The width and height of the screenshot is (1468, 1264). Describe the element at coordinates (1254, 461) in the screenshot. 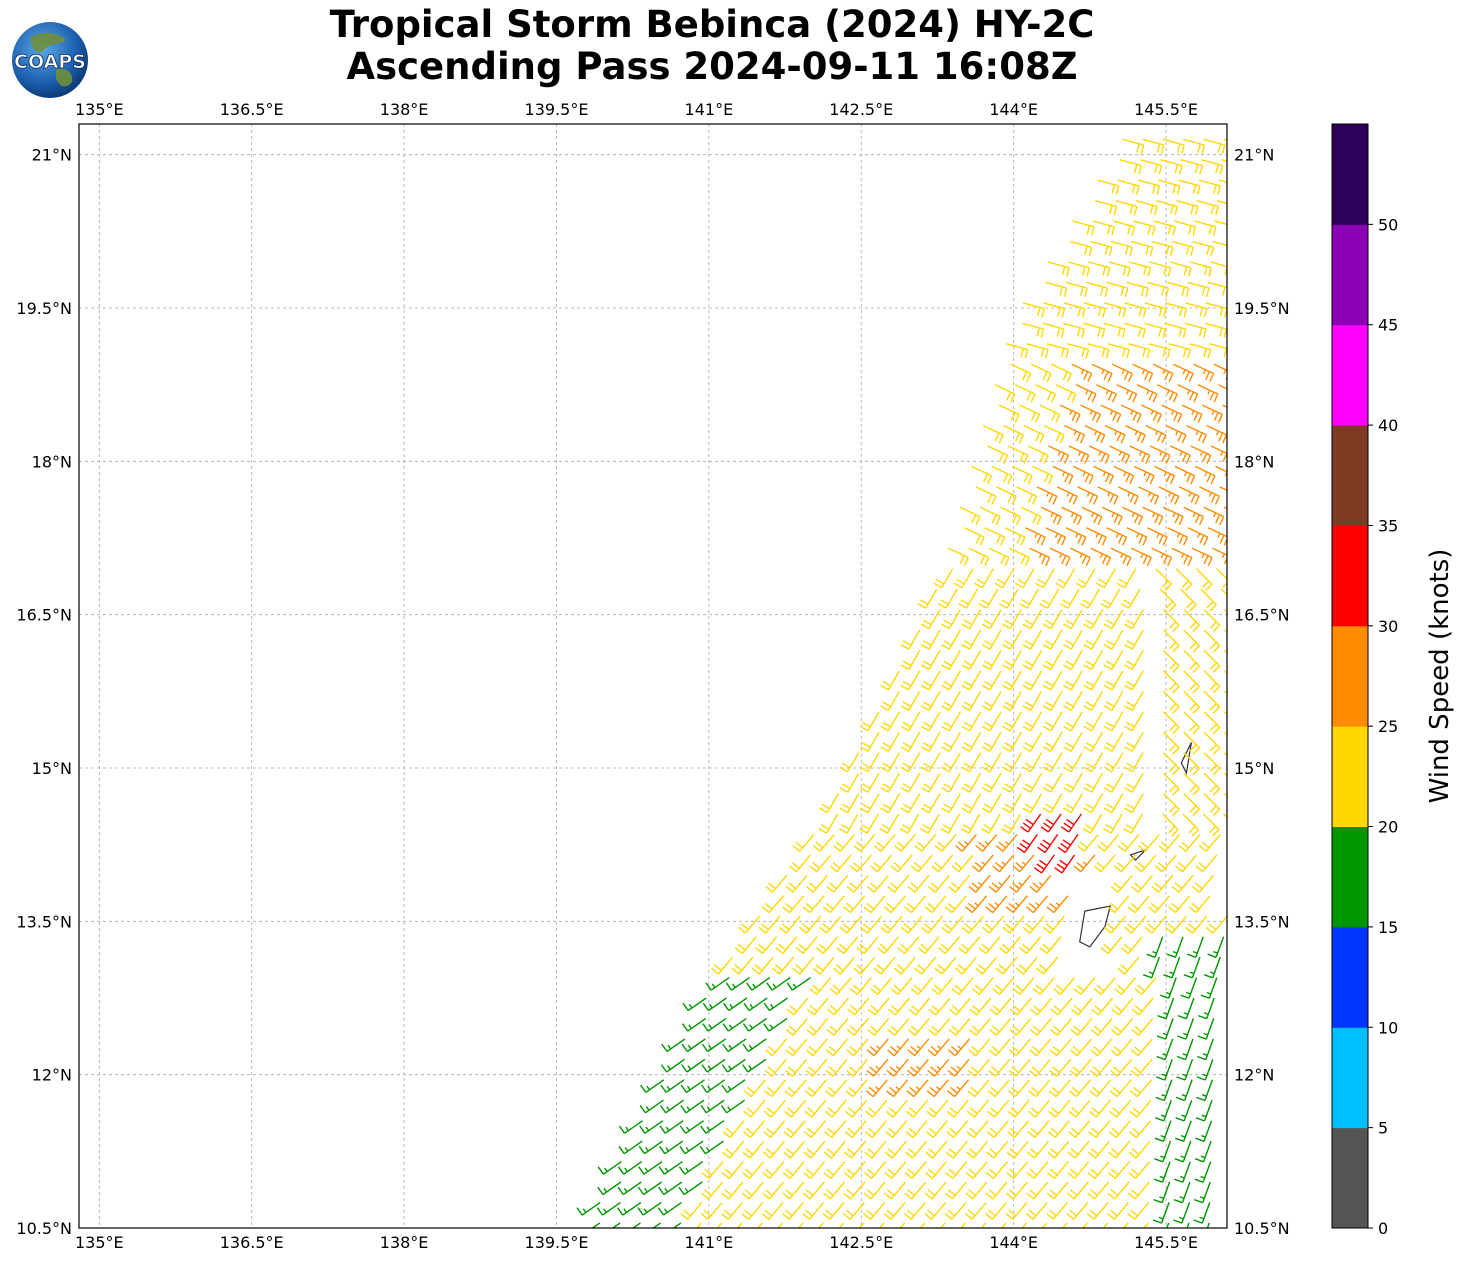

I see `lat-tick-label-right: 18°N` at that location.